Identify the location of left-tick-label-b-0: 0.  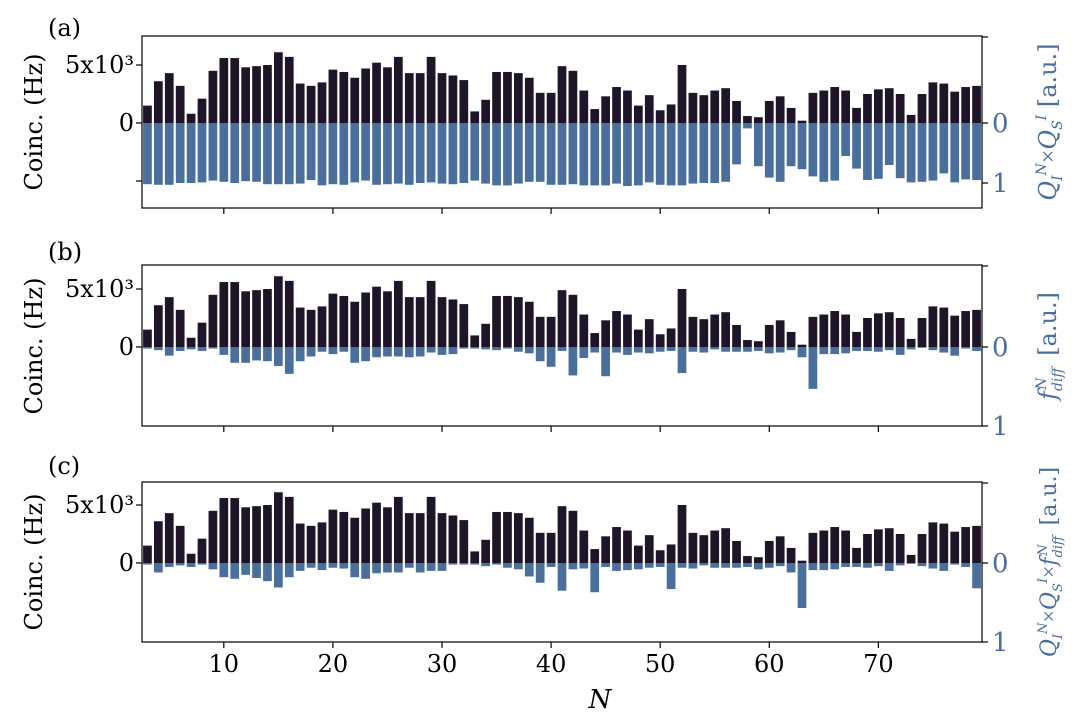
(126, 347).